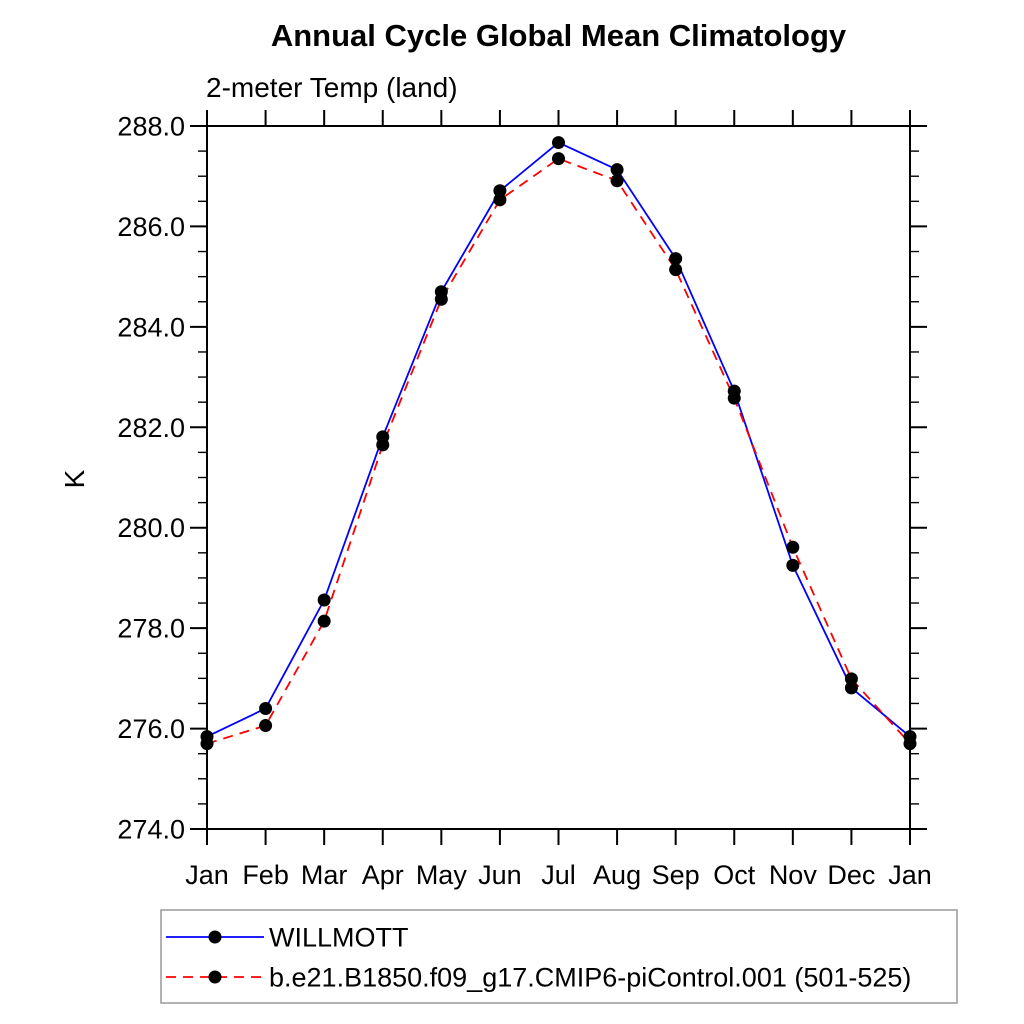 This screenshot has width=1024, height=1024. I want to click on y-axis-tick-label: 278.0, so click(151, 629).